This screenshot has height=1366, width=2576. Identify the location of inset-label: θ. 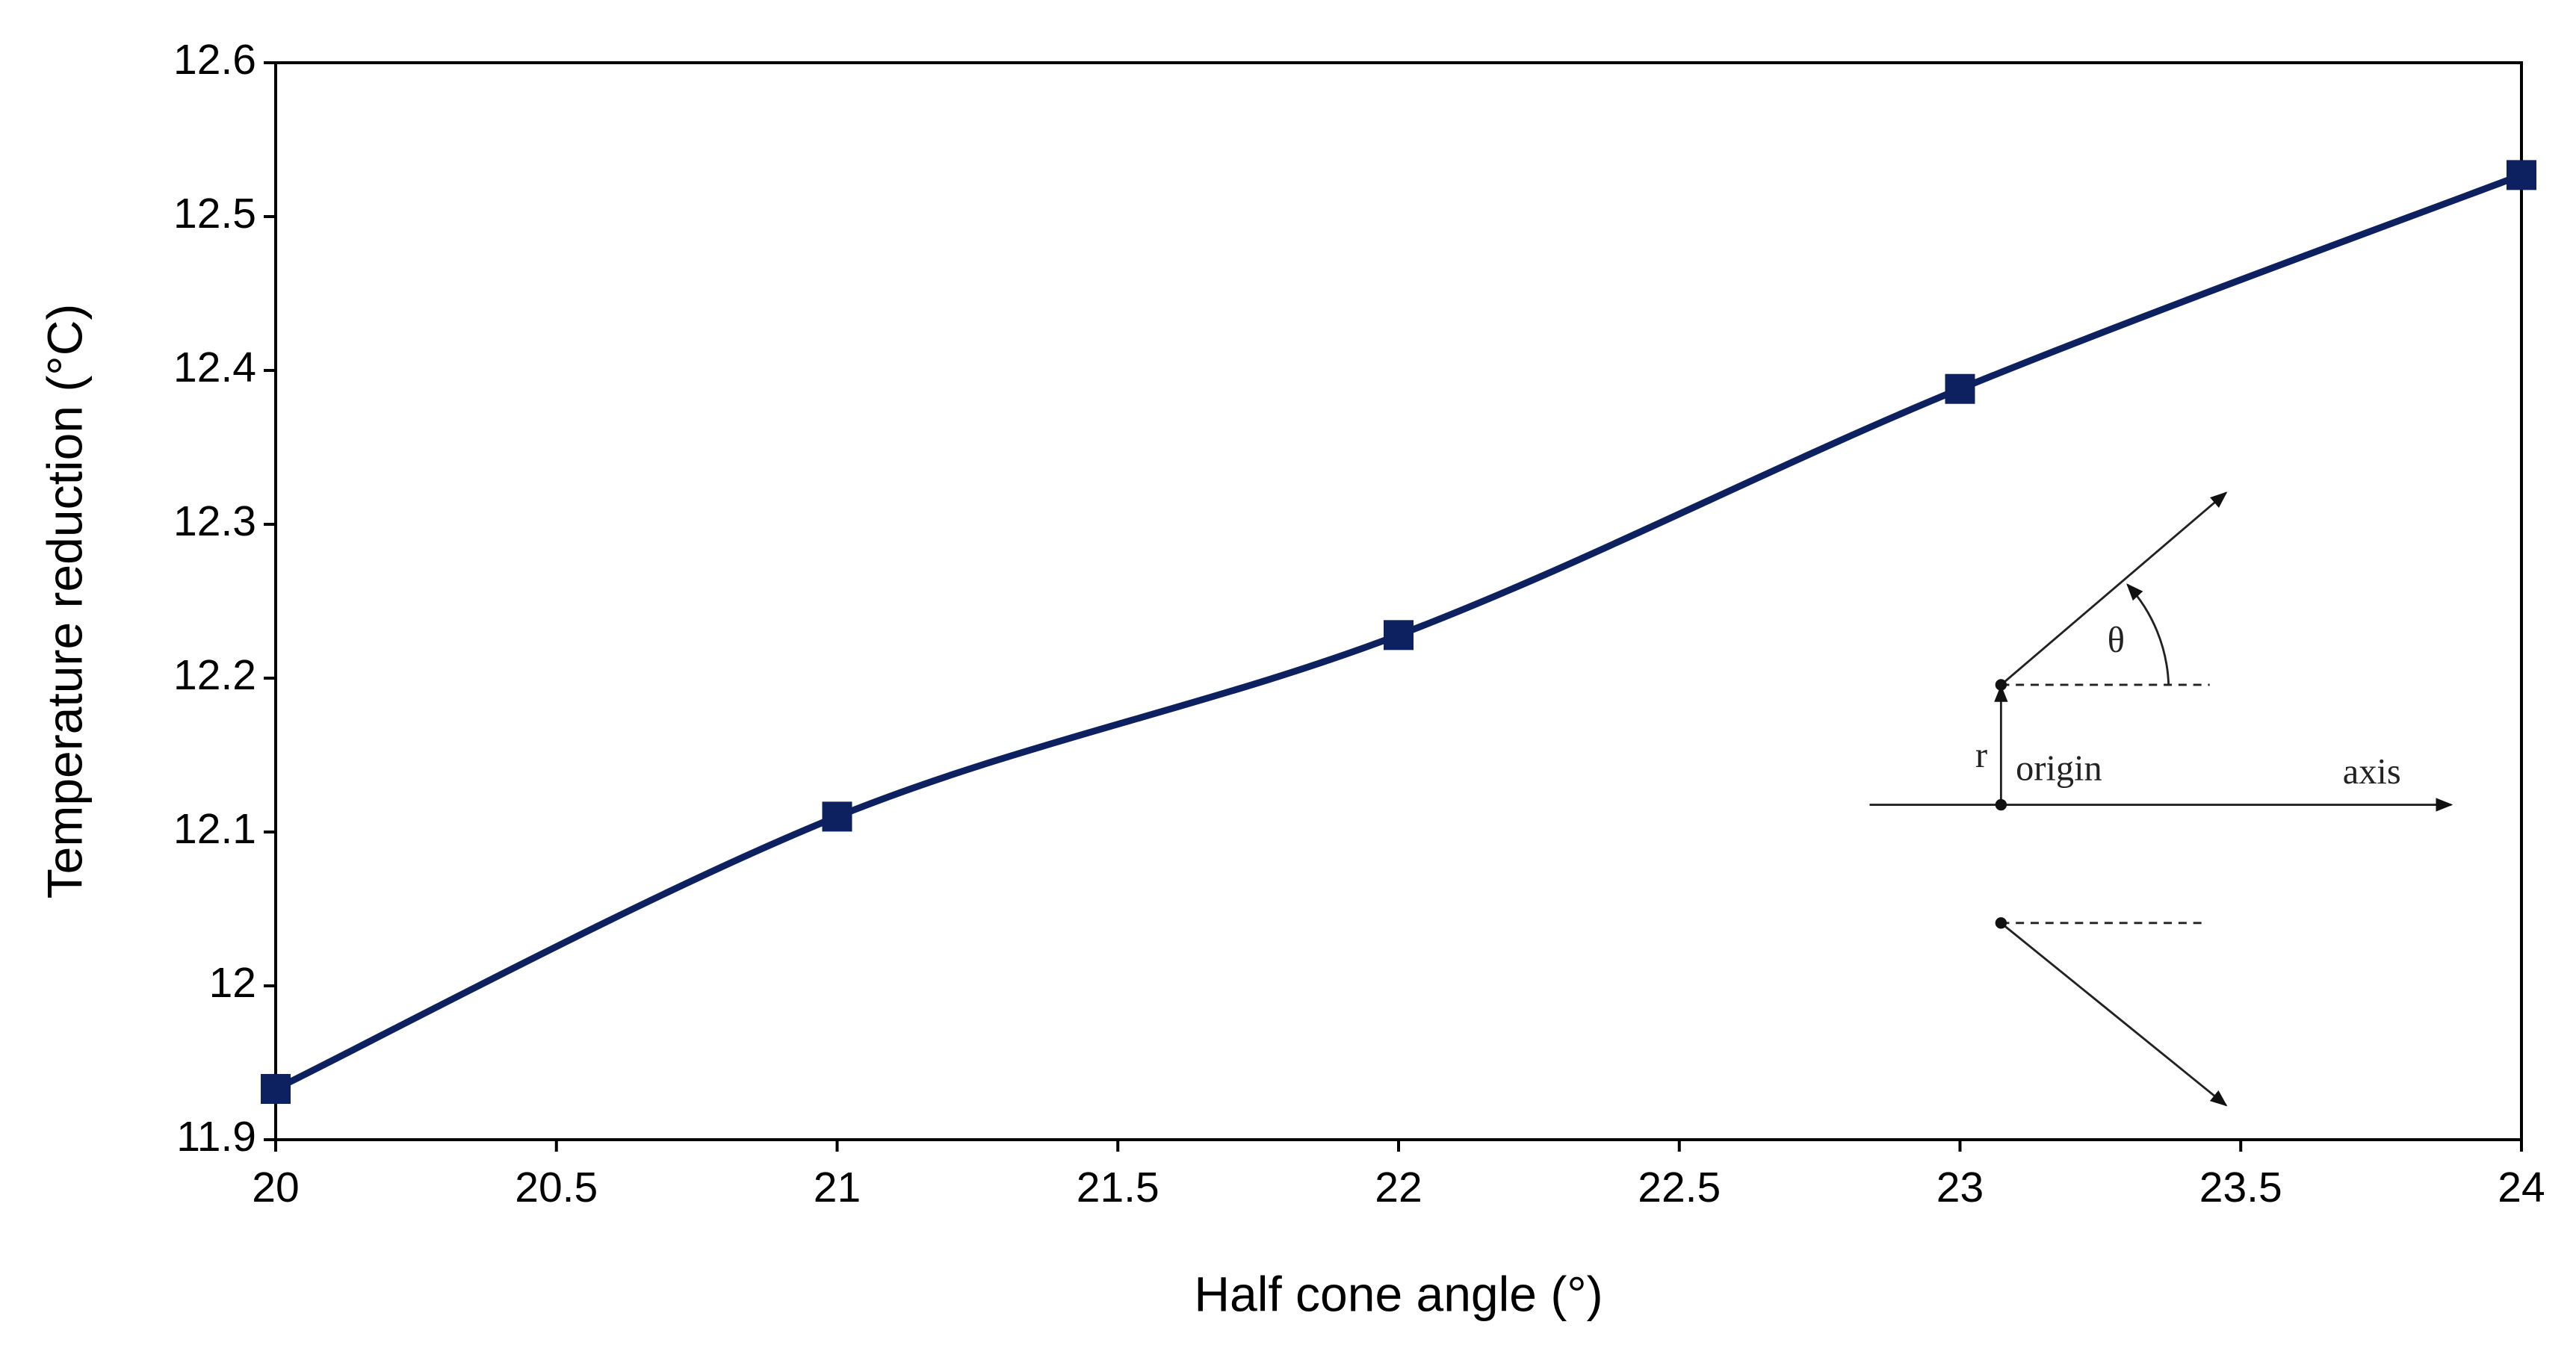
(2116, 640).